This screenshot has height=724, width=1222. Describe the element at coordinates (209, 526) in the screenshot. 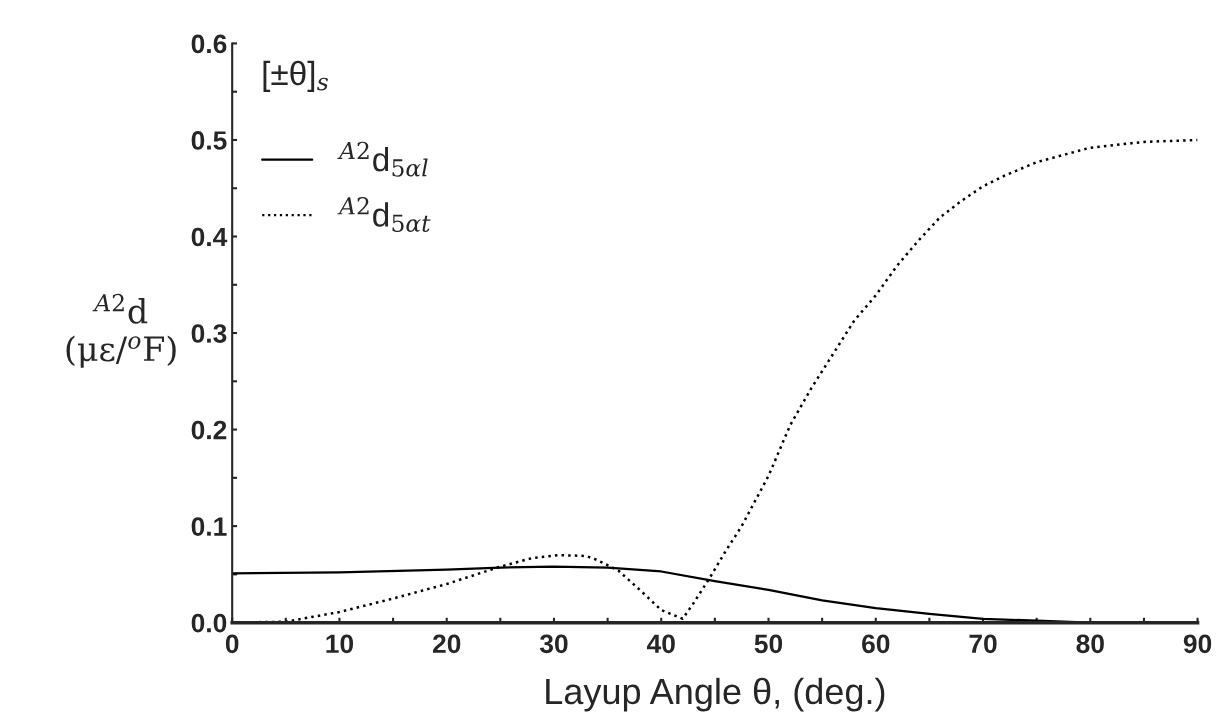

I see `y-tick-label: 0.1` at that location.